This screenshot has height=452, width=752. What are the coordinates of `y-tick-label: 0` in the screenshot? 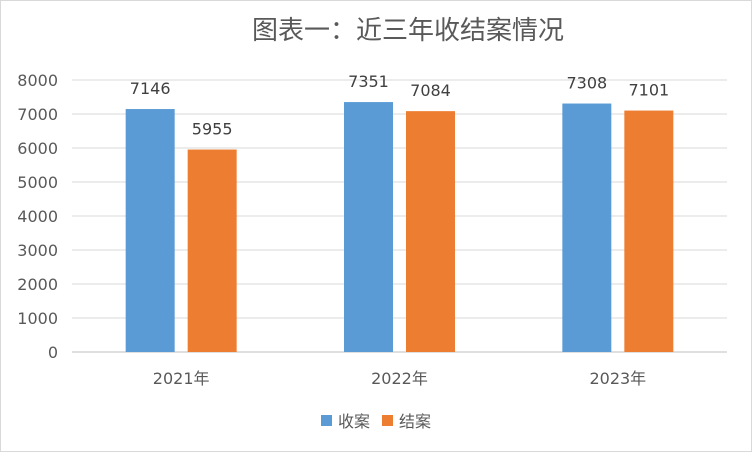 It's located at (53, 352).